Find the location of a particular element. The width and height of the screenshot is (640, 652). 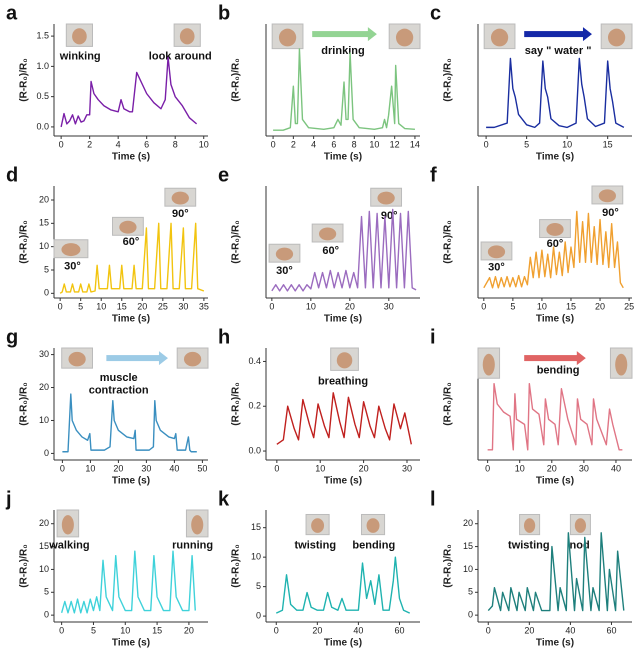

y-tick-label: 15 is located at coordinates (468, 546).